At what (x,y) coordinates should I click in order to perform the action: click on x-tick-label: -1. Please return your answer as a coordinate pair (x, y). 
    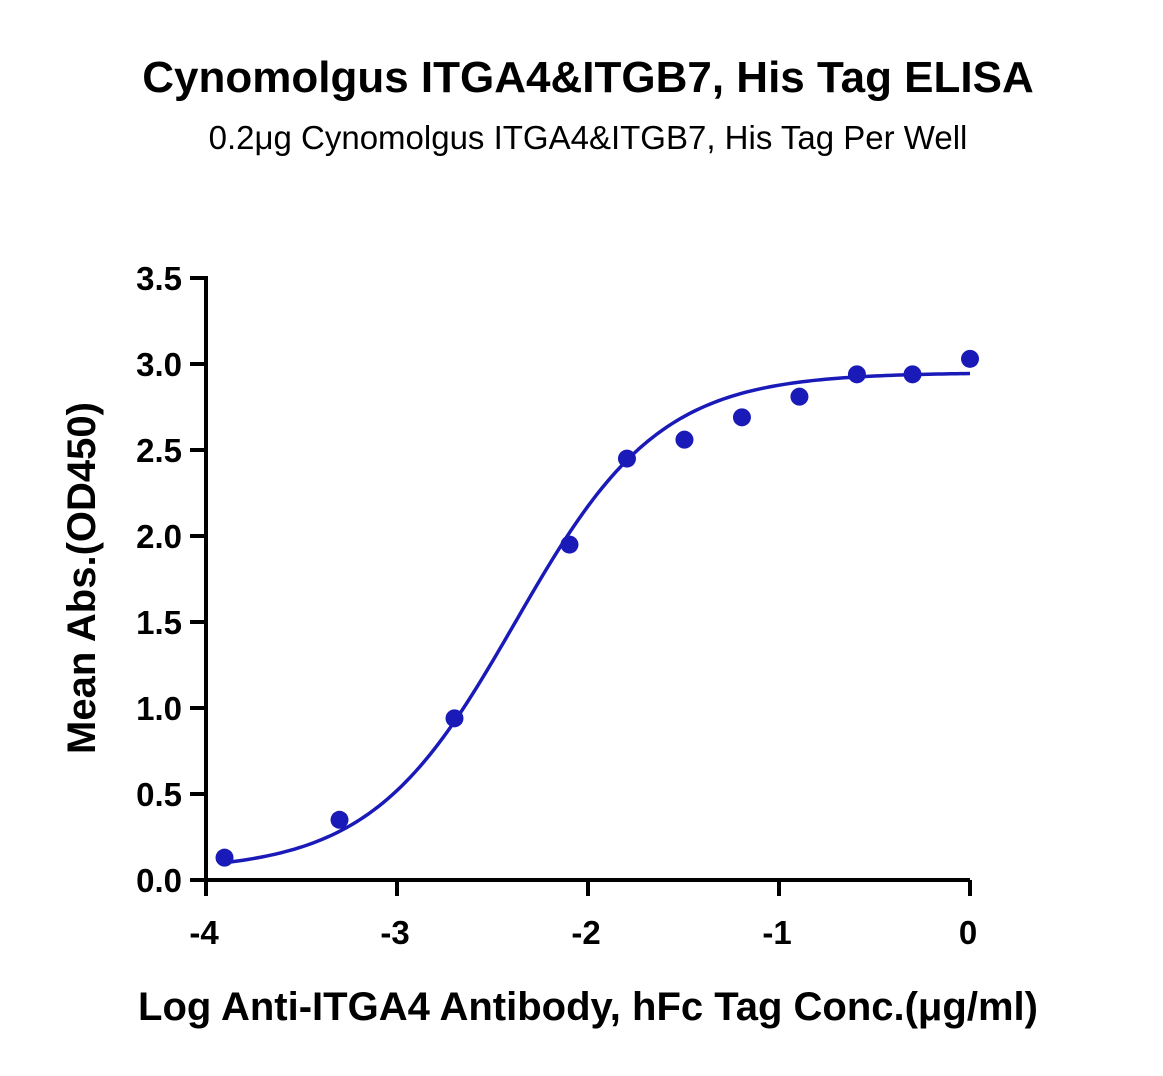
    Looking at the image, I should click on (776, 932).